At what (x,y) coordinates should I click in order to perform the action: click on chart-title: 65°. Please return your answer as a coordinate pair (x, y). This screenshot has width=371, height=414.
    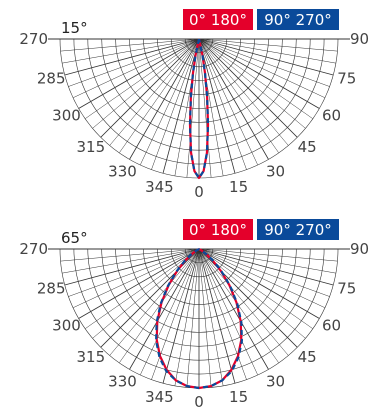
    Looking at the image, I should click on (74, 238).